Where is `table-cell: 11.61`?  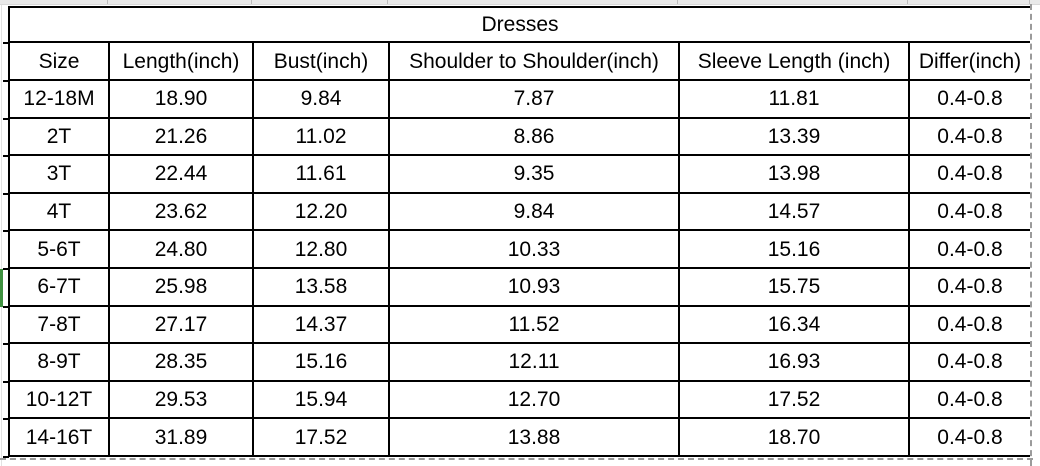
table-cell: 11.61 is located at coordinates (321, 174).